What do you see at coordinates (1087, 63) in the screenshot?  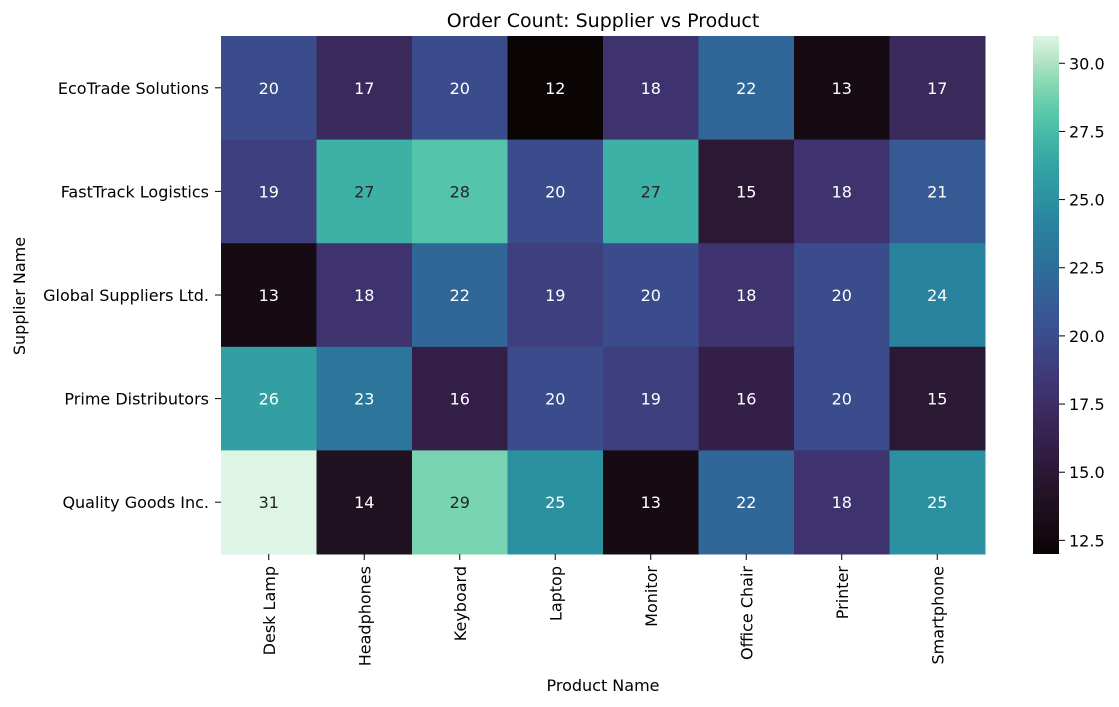 I see `colorbar-tick-label: 30.0` at bounding box center [1087, 63].